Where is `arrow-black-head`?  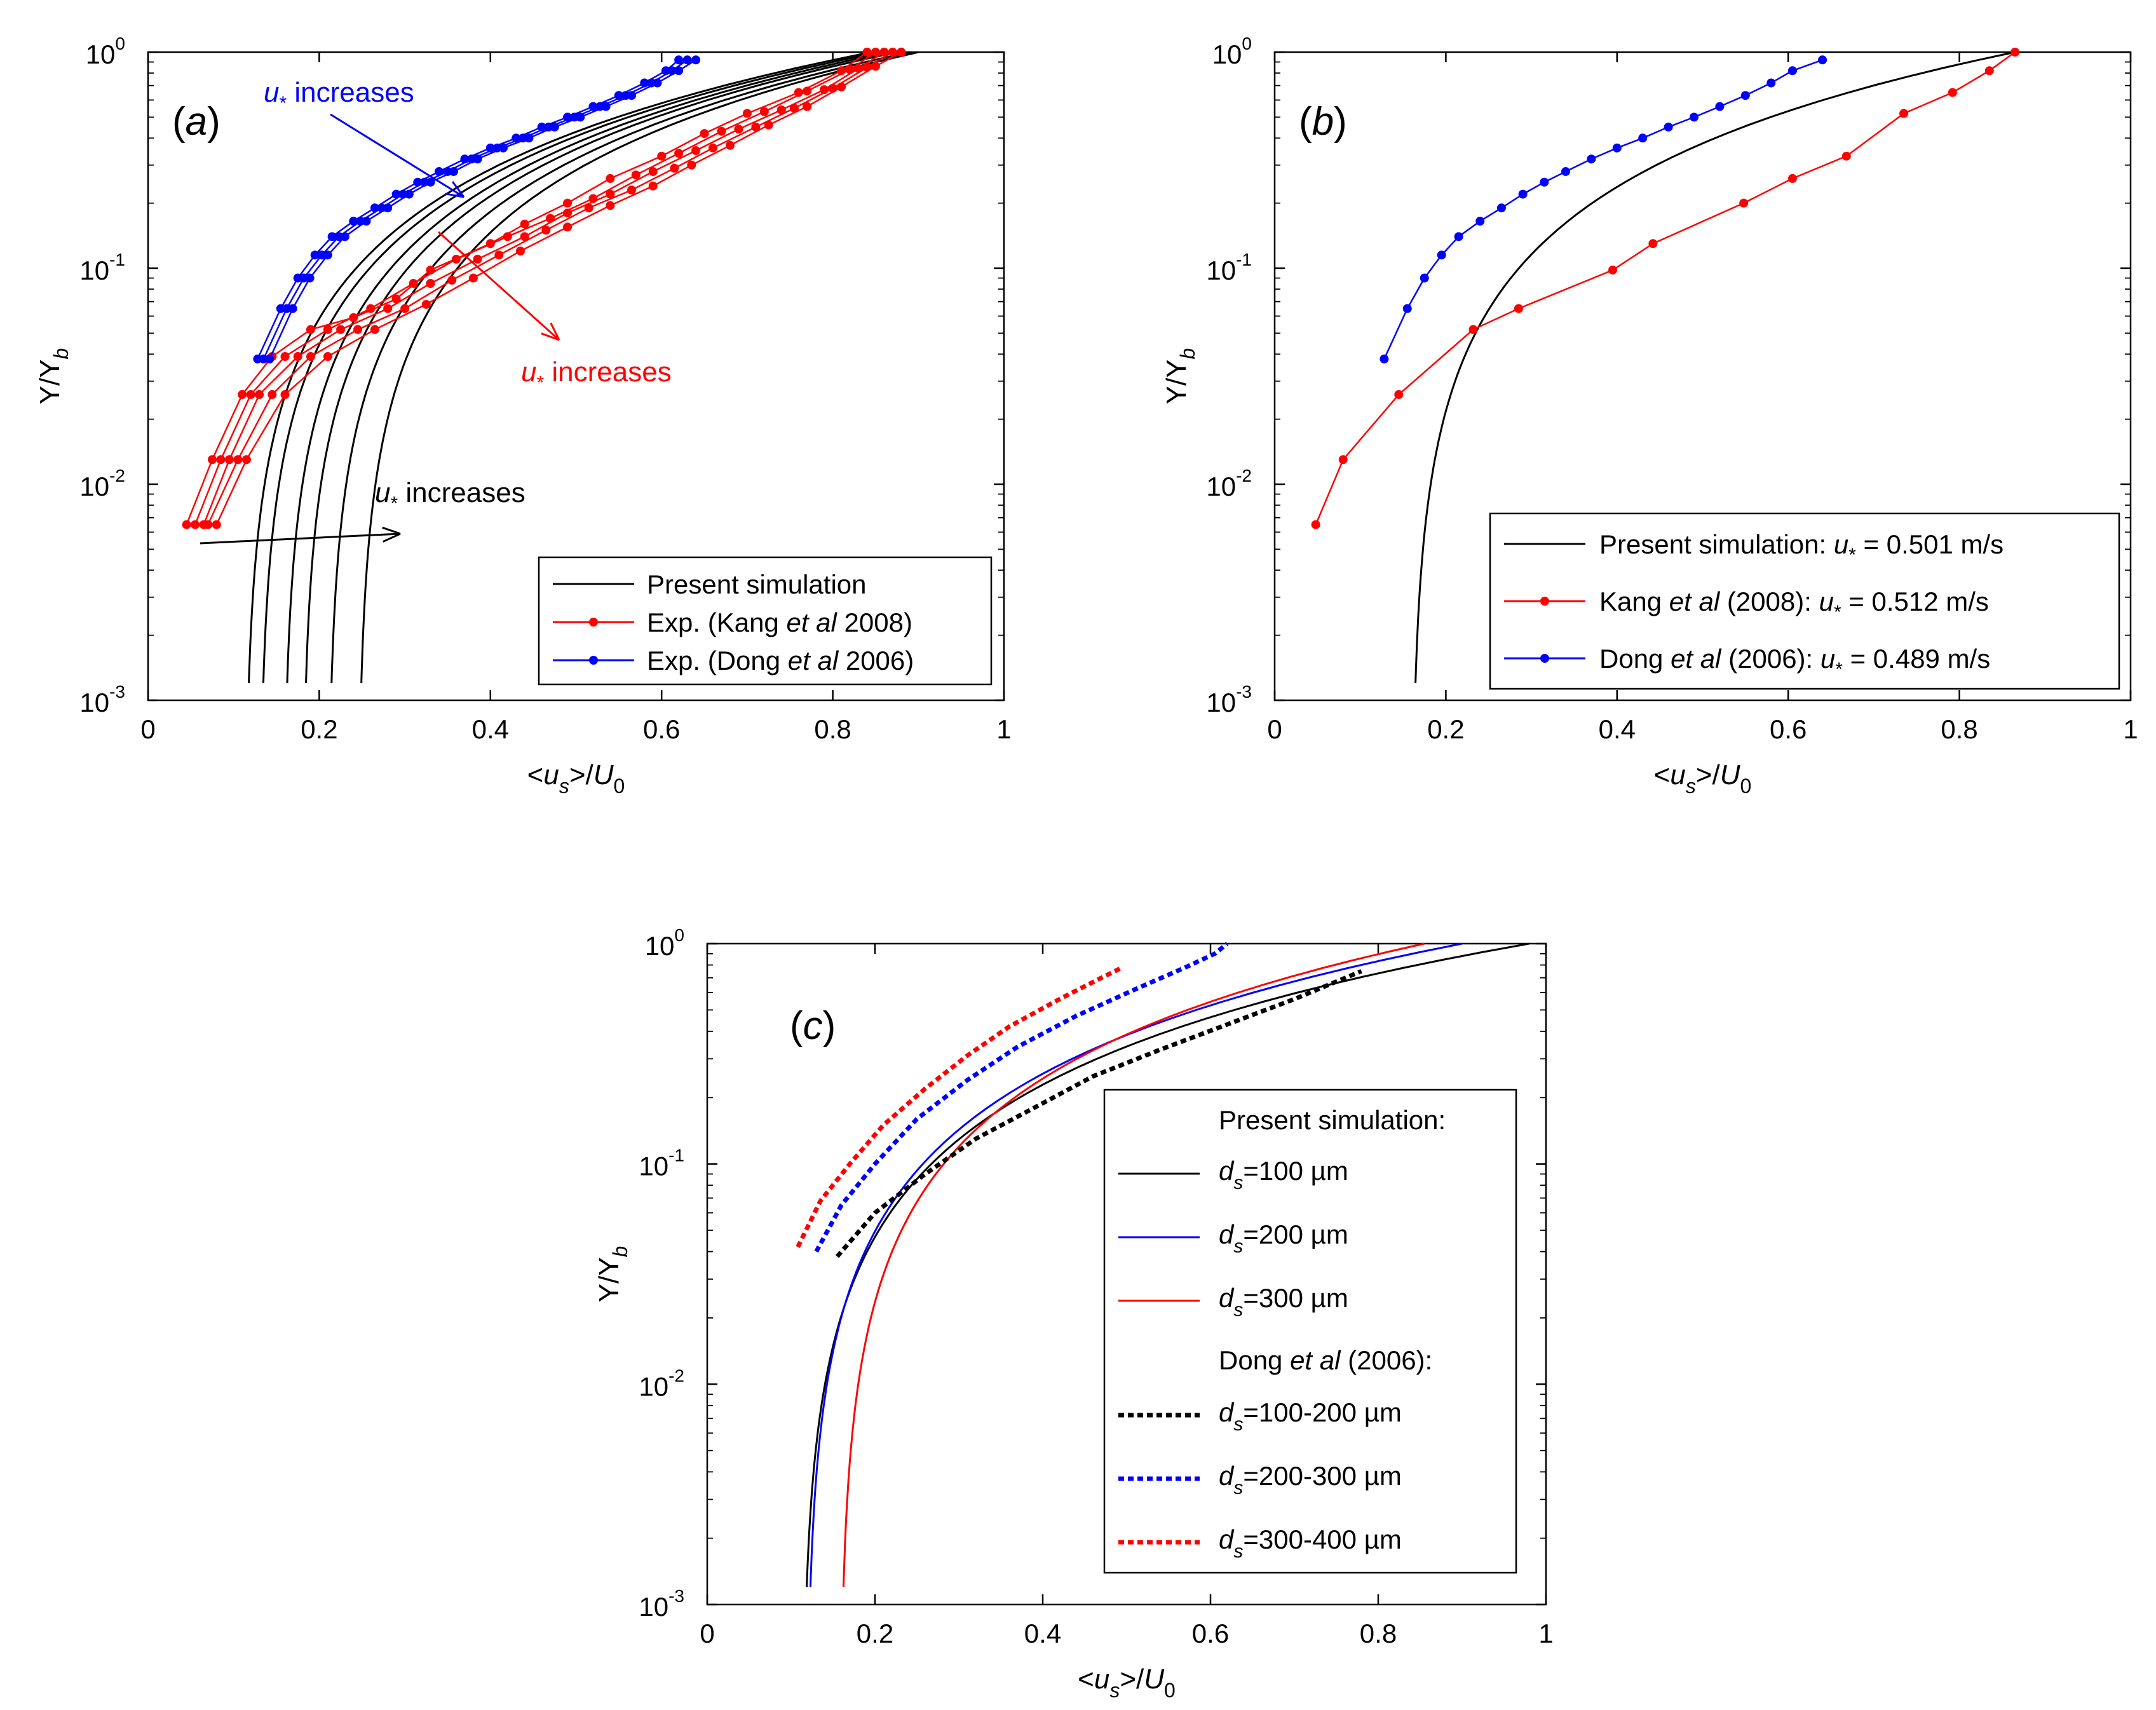
arrow-black-head is located at coordinates (391, 534).